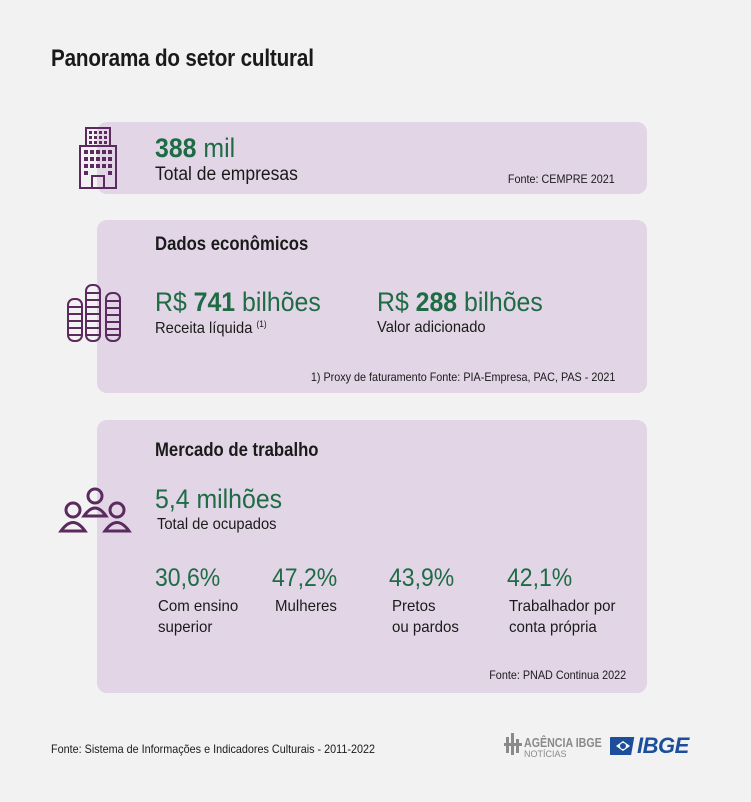  What do you see at coordinates (217, 524) in the screenshot?
I see `ocupados-label: Total de ocupados` at bounding box center [217, 524].